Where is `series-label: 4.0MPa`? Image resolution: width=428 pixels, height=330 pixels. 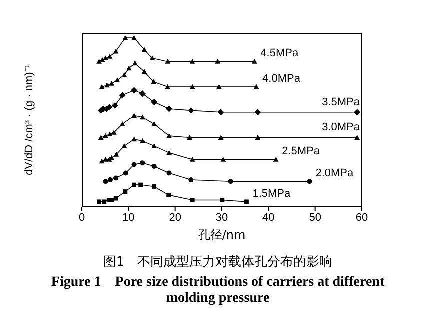 series-label: 4.0MPa is located at coordinates (282, 79).